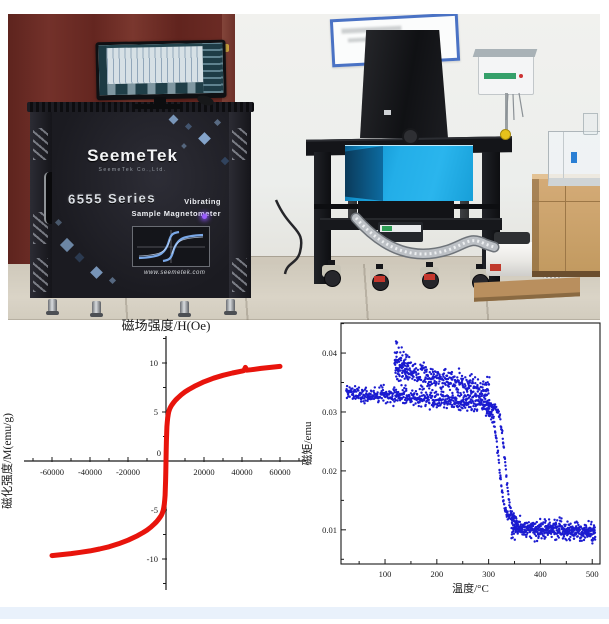 This screenshot has width=609, height=624. I want to click on footer-accent-bar, so click(304, 613).